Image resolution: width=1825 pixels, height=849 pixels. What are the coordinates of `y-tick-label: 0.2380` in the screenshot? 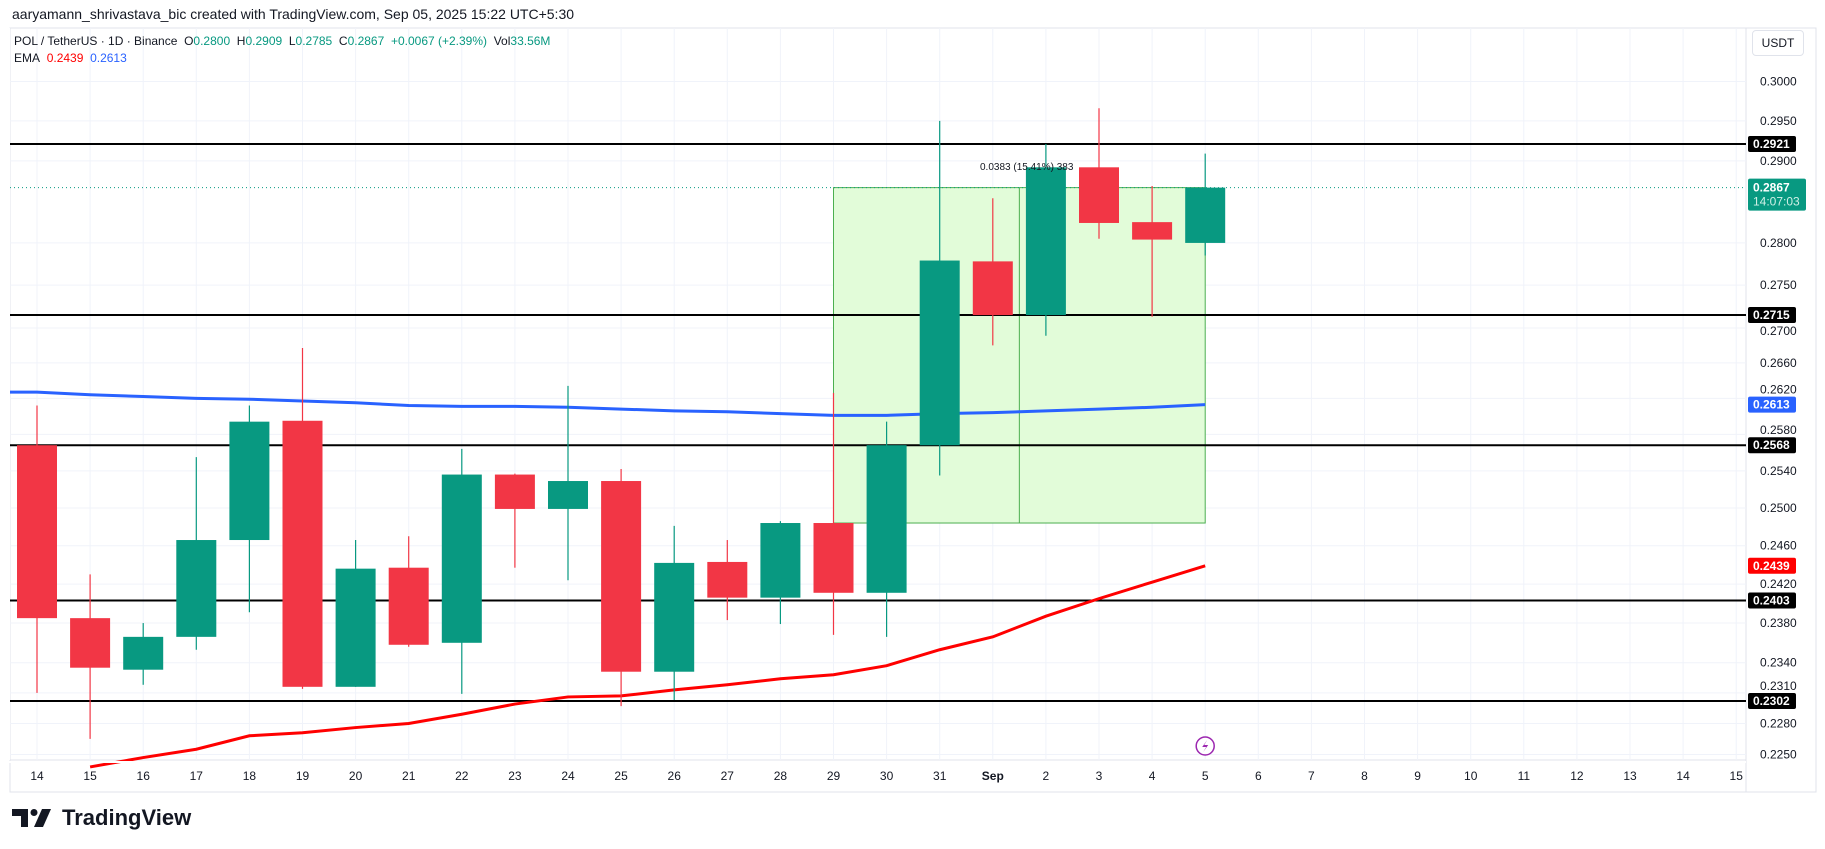 It's located at (1778, 623).